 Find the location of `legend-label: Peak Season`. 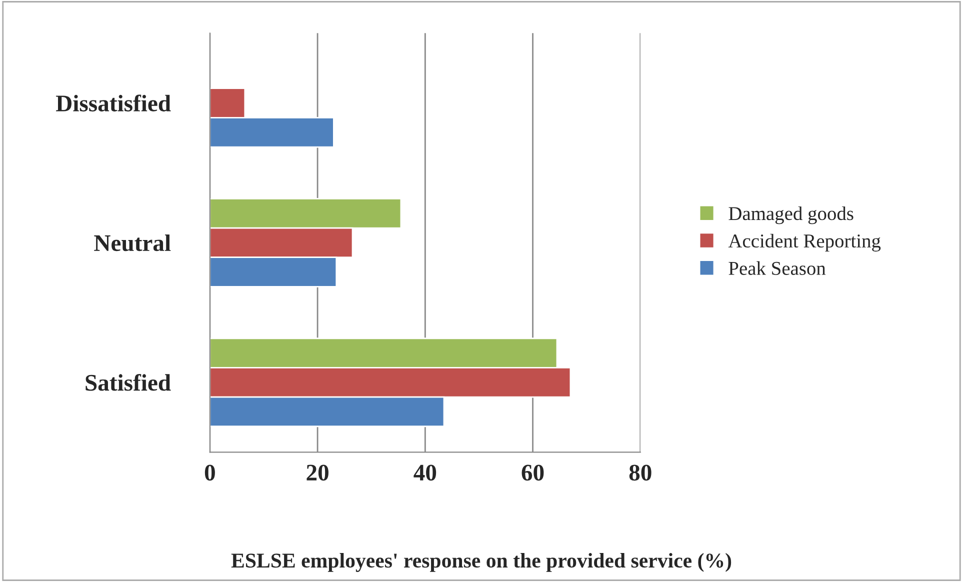

legend-label: Peak Season is located at coordinates (777, 268).